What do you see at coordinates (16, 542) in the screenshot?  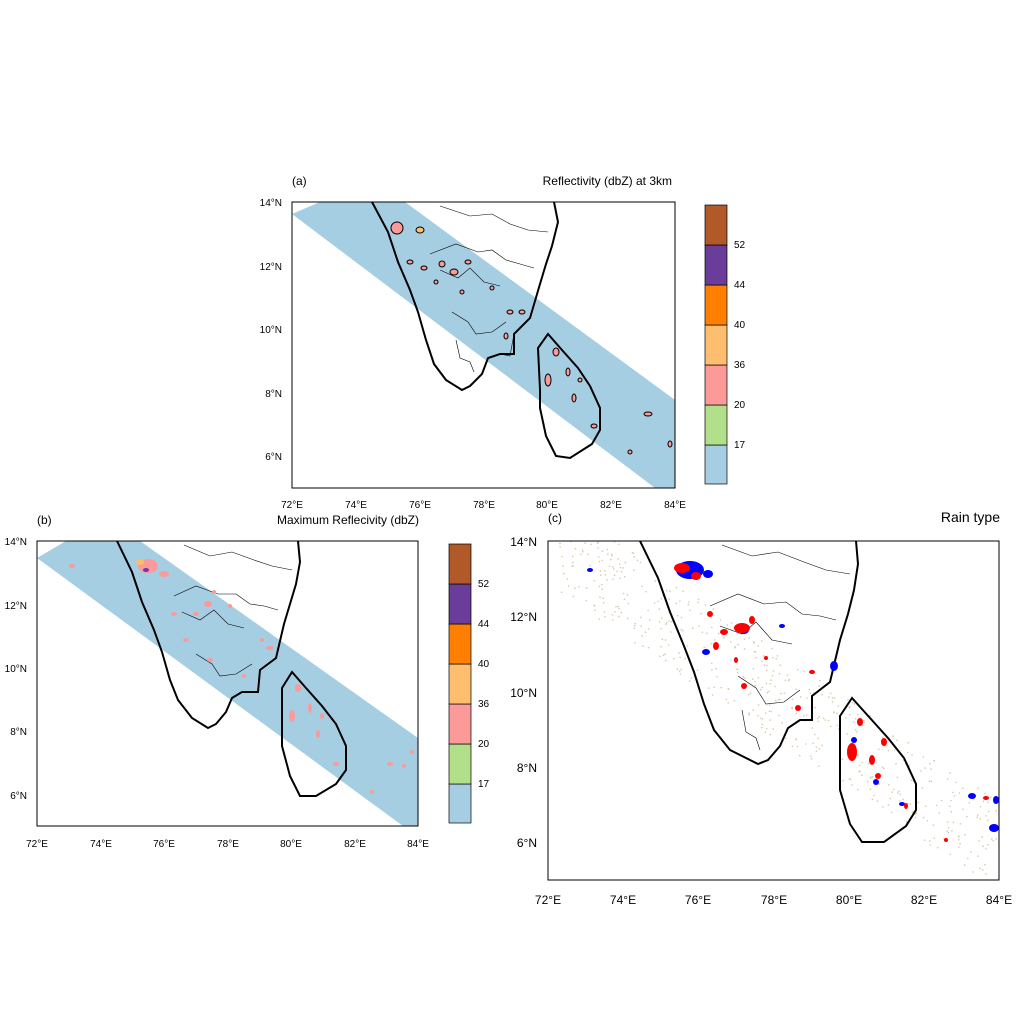 I see `lat-tick: 14°N` at bounding box center [16, 542].